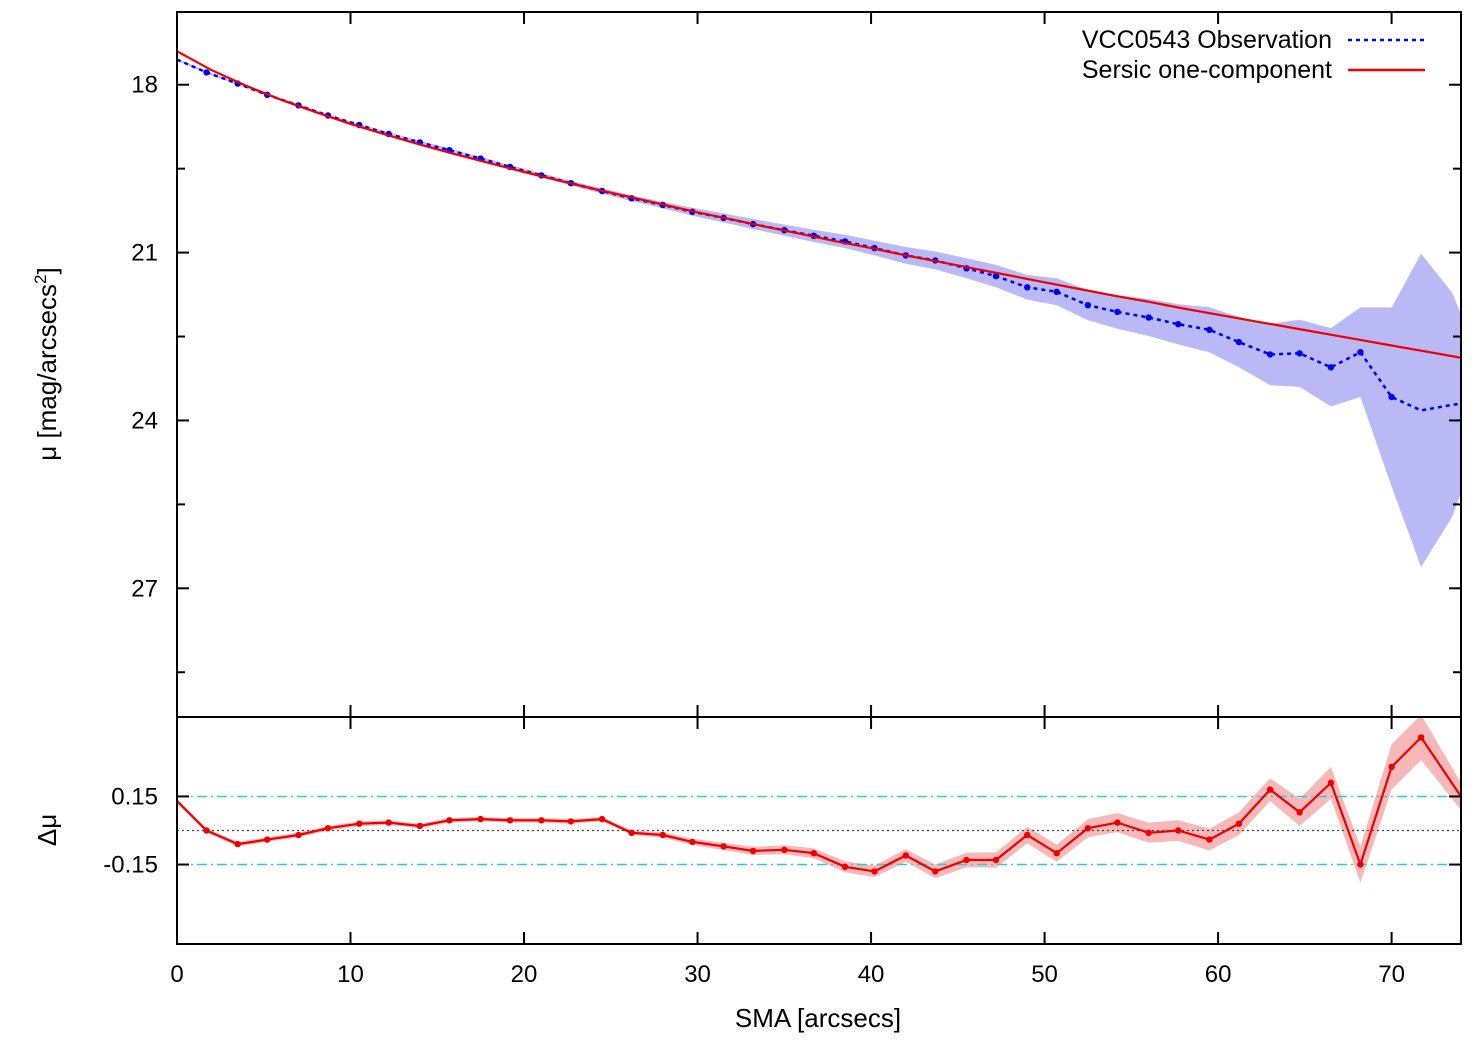  I want to click on bottom-y-tick-label-0: 0.15, so click(134, 796).